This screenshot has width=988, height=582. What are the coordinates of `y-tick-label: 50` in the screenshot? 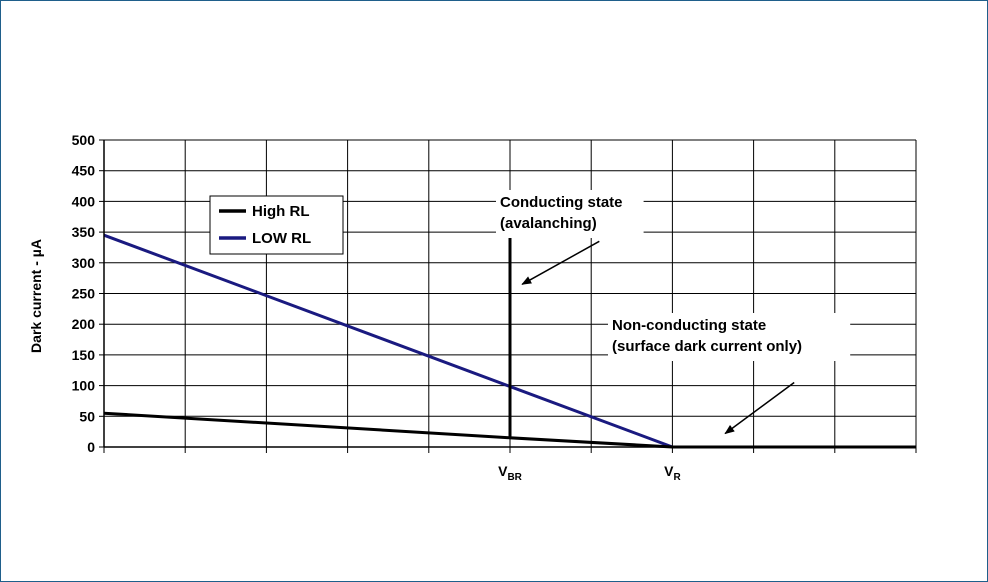 It's located at (87, 416).